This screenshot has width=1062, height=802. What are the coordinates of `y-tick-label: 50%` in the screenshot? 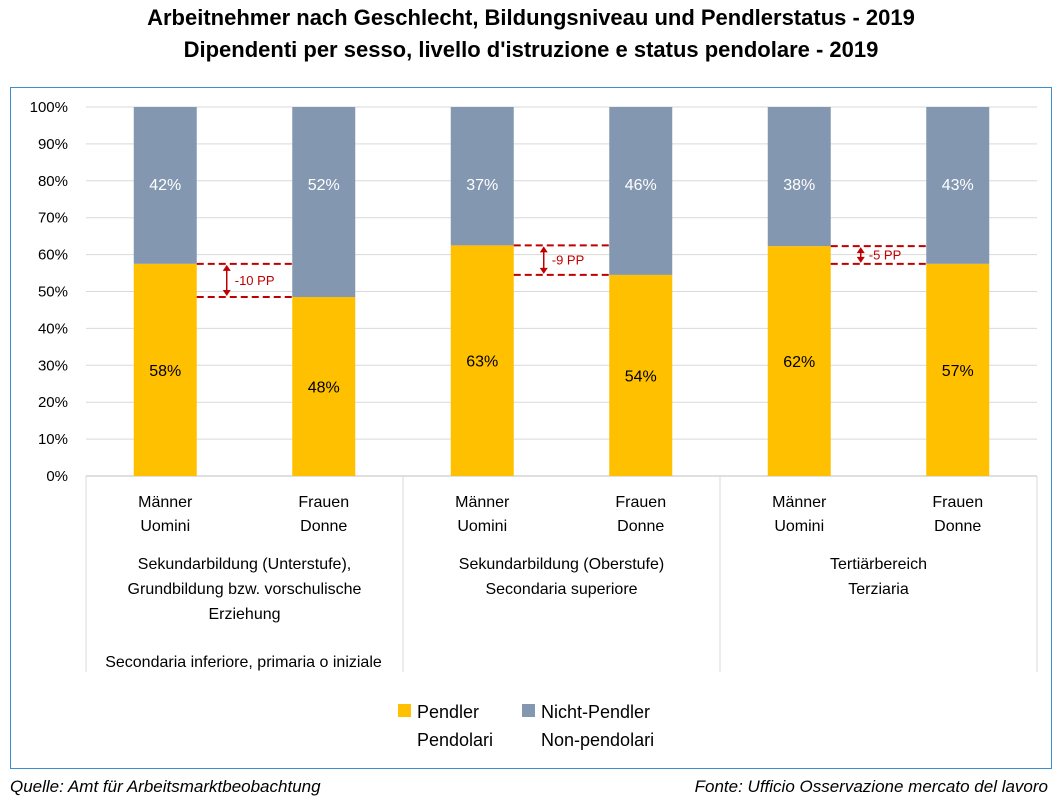 It's located at (53, 292).